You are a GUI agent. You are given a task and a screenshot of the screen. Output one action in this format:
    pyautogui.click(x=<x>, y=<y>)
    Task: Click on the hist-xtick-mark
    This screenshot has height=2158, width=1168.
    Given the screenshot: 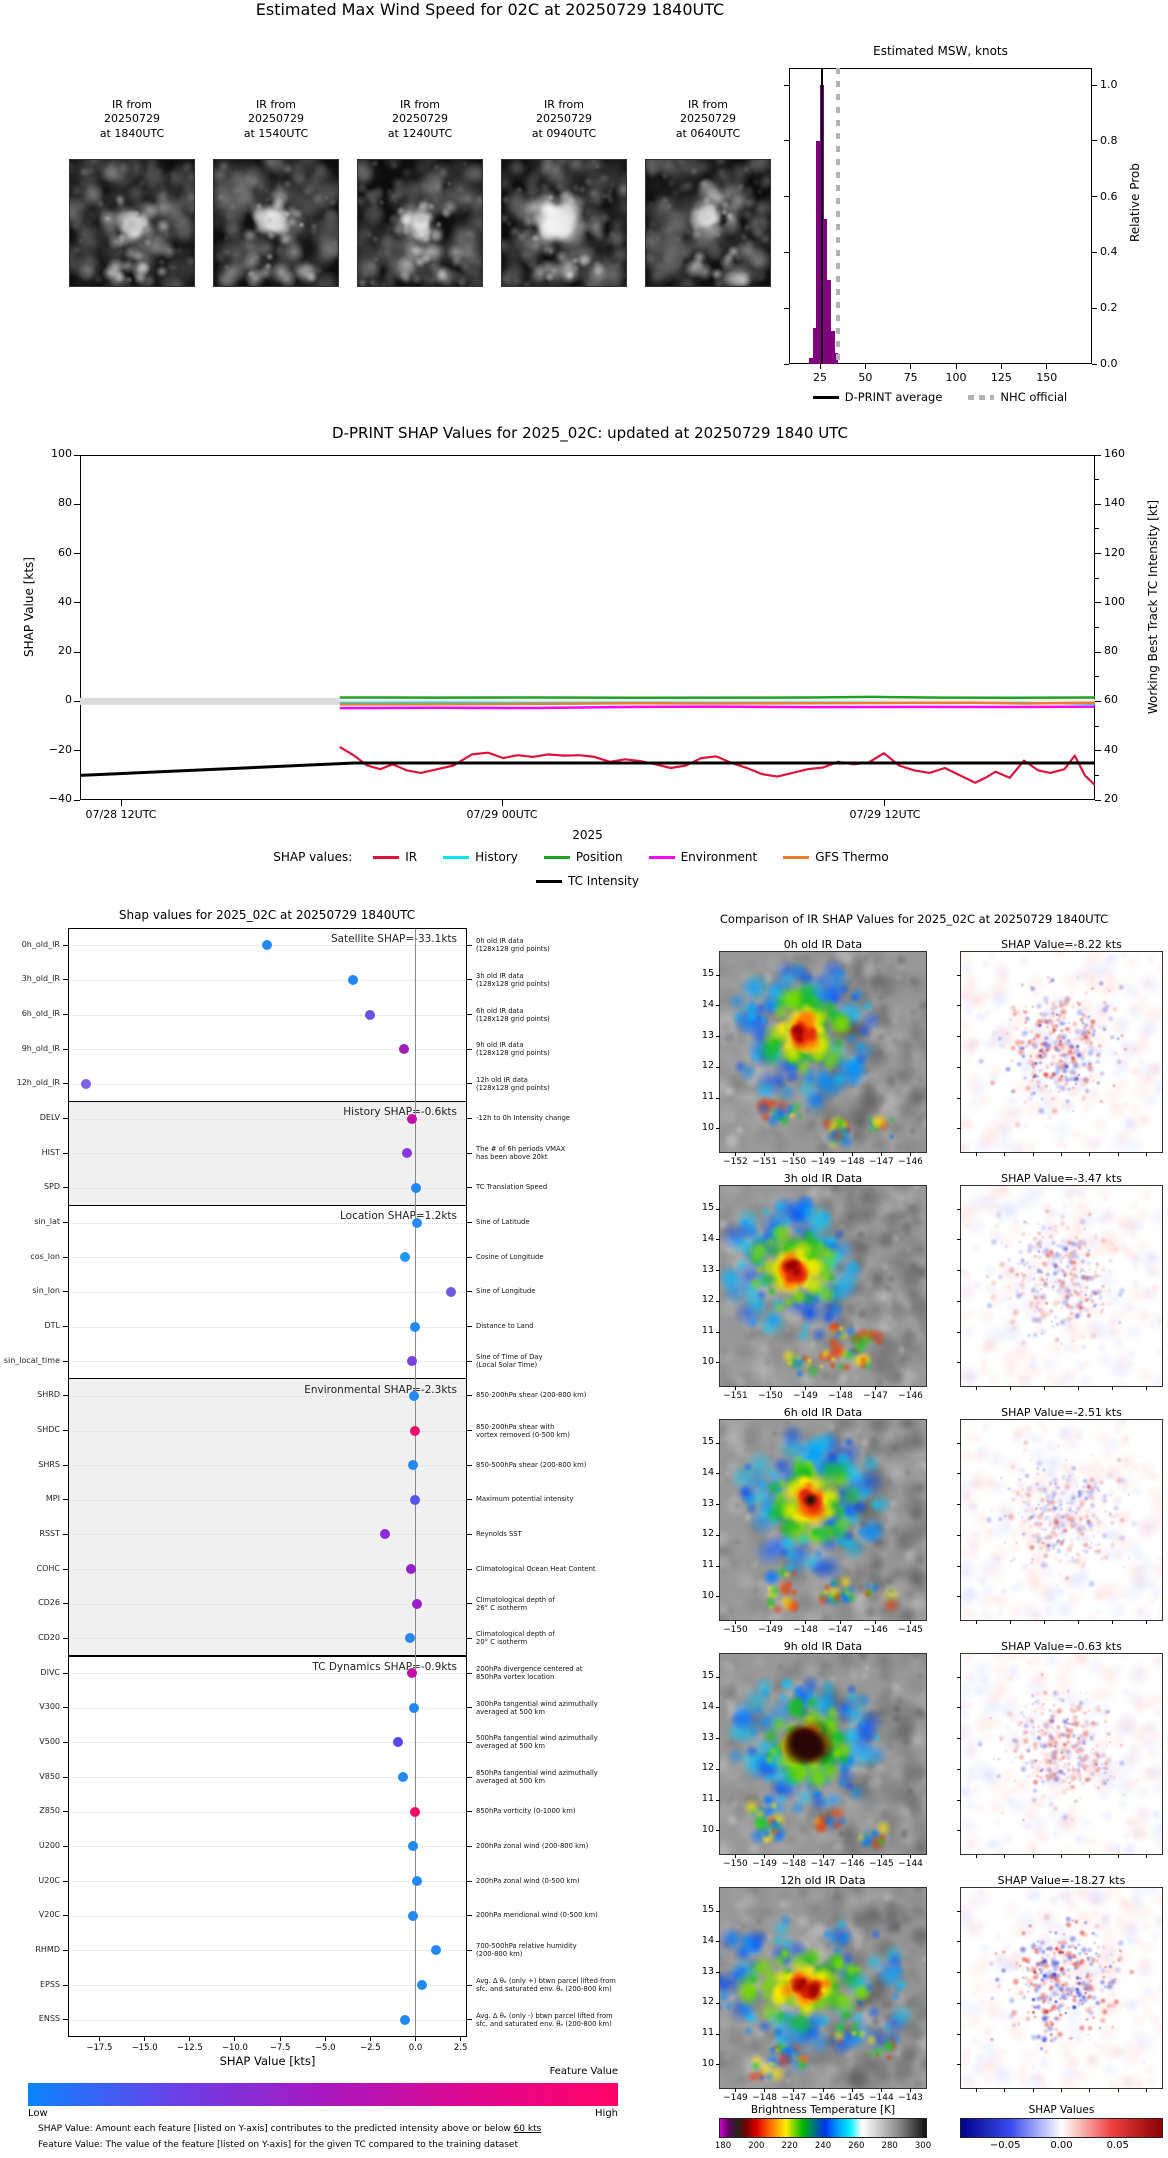 What is the action you would take?
    pyautogui.click(x=865, y=366)
    